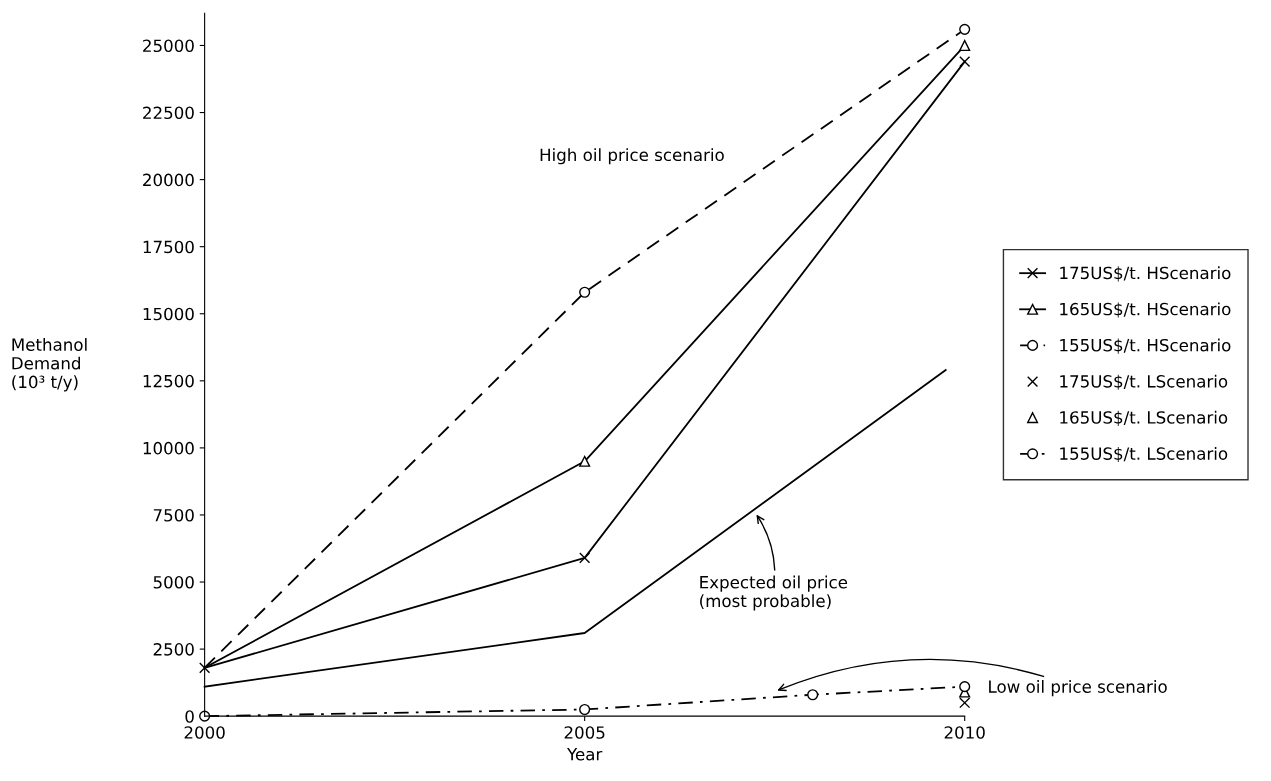  I want to click on x-tick-label: 2010, so click(964, 732).